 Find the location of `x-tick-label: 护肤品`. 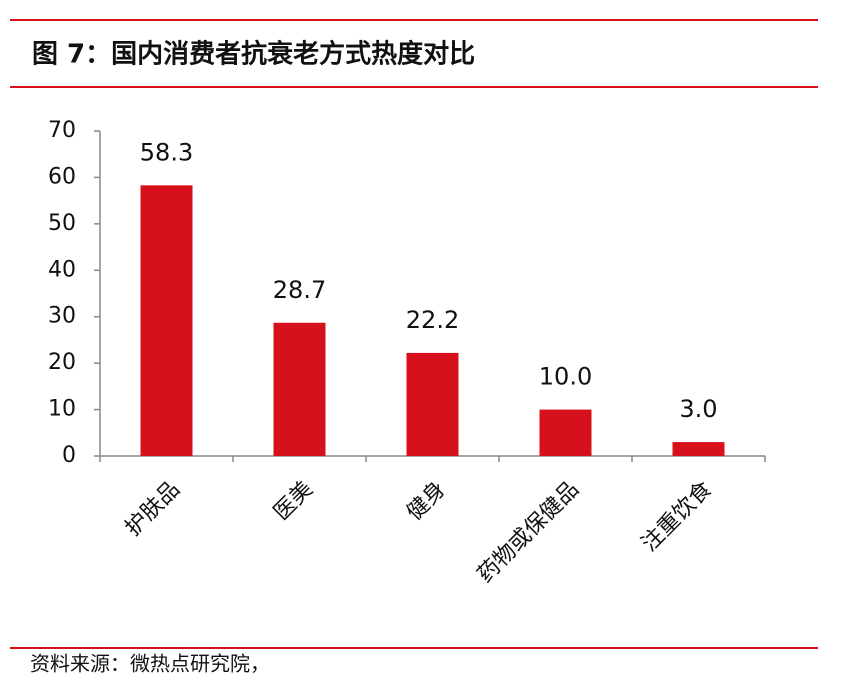

x-tick-label: 护肤品 is located at coordinates (153, 509).